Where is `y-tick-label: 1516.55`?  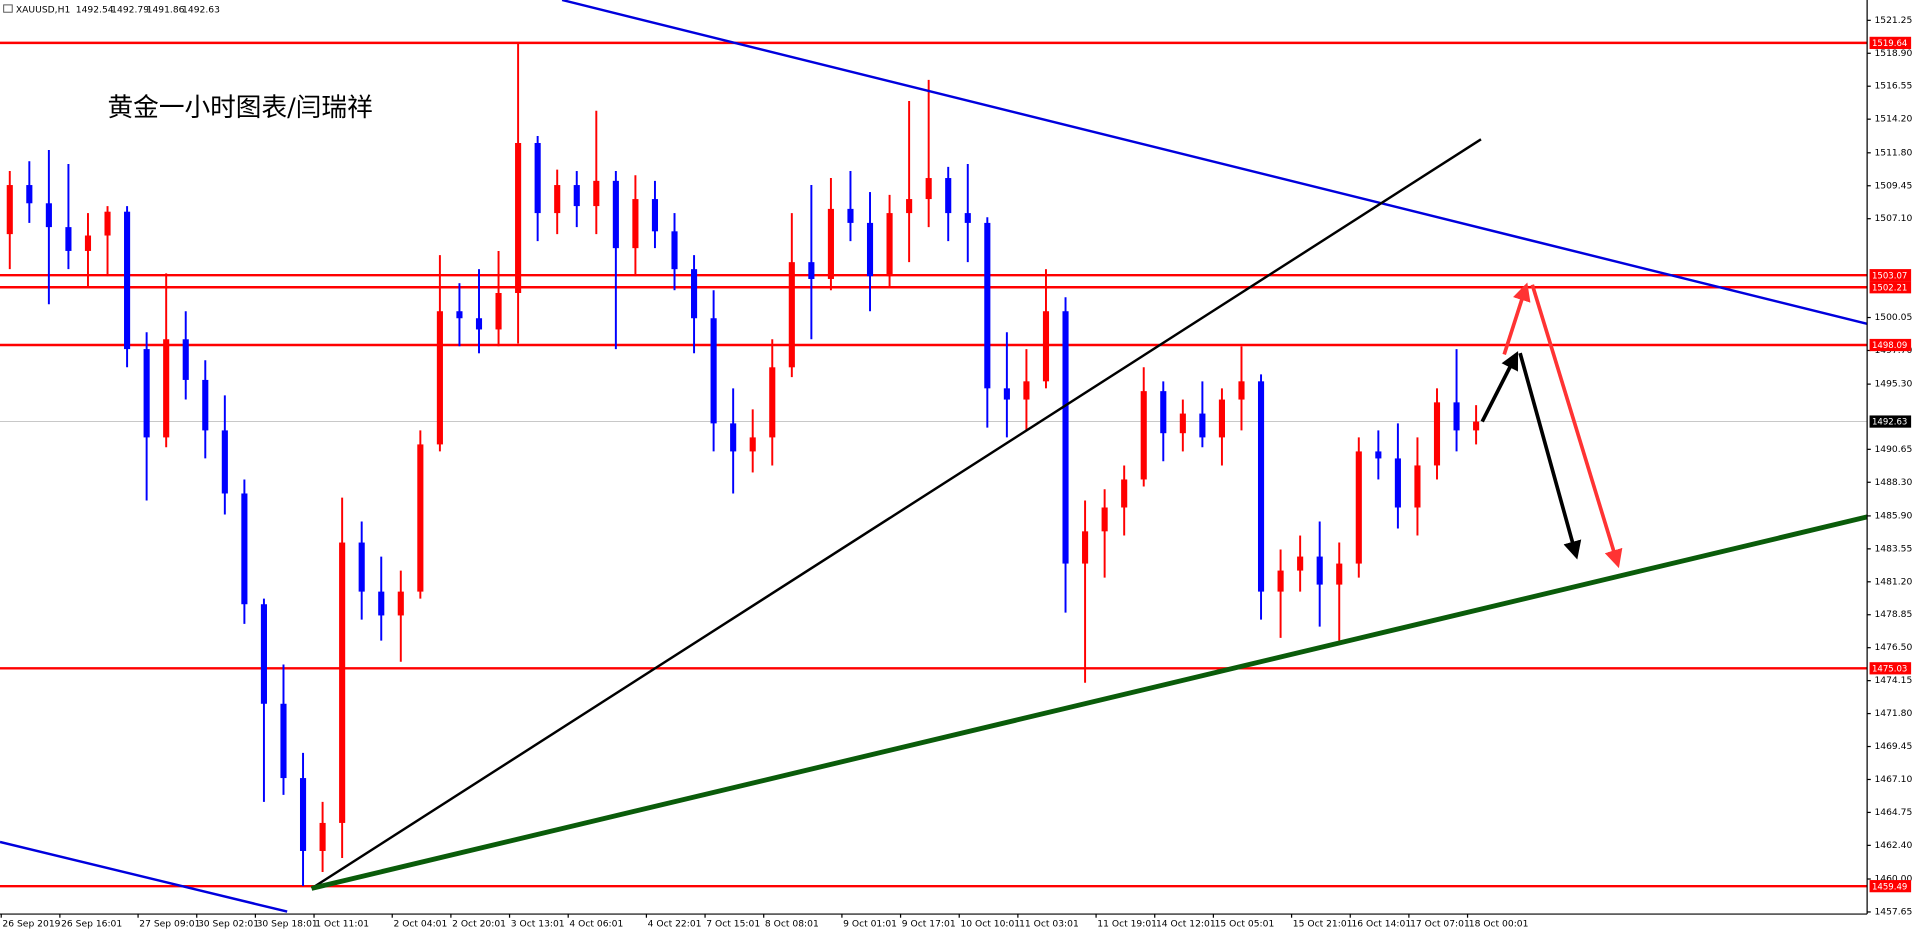
y-tick-label: 1516.55 is located at coordinates (1893, 86).